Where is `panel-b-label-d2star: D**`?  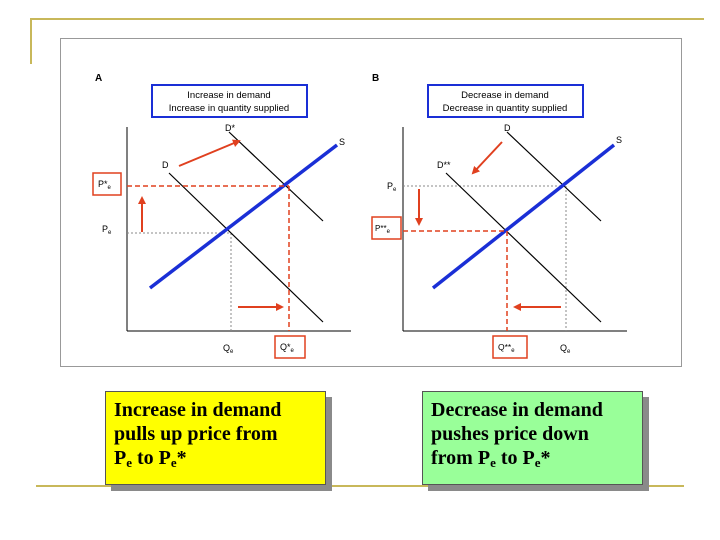
panel-b-label-d2star: D** is located at coordinates (444, 165).